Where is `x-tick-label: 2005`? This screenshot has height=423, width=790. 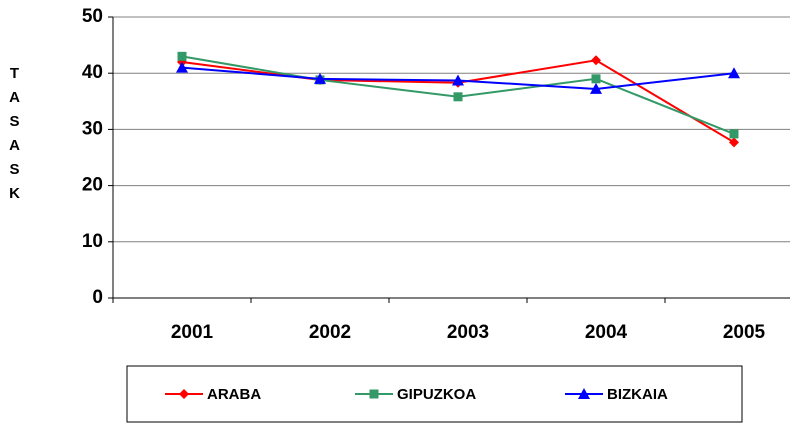 x-tick-label: 2005 is located at coordinates (744, 332).